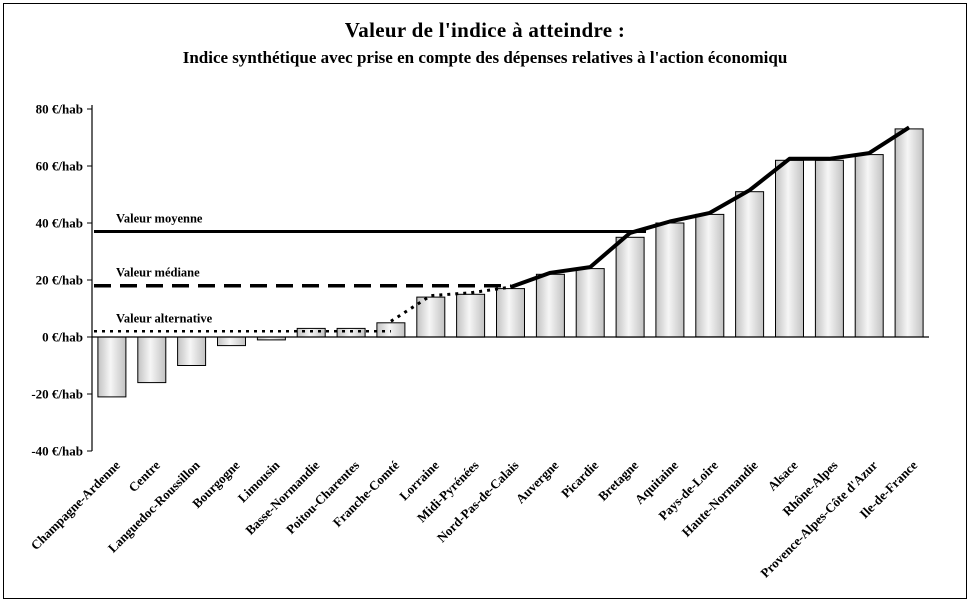 This screenshot has height=602, width=970. Describe the element at coordinates (59, 280) in the screenshot. I see `y-axis-label: 20 €/hab` at that location.